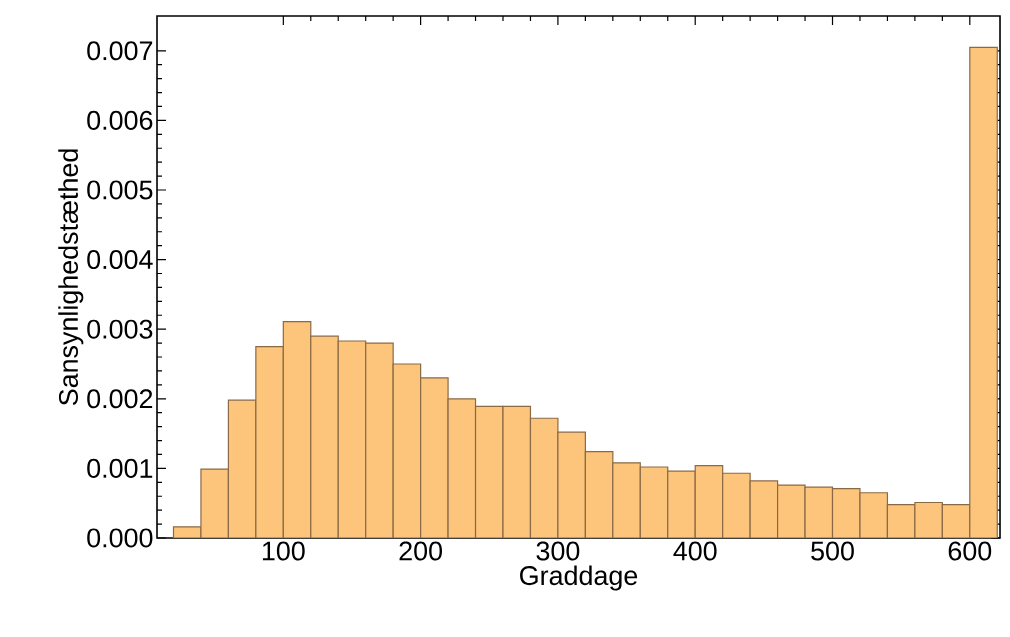 This screenshot has height=637, width=1010. I want to click on y-tick-label: 0.003, so click(120, 329).